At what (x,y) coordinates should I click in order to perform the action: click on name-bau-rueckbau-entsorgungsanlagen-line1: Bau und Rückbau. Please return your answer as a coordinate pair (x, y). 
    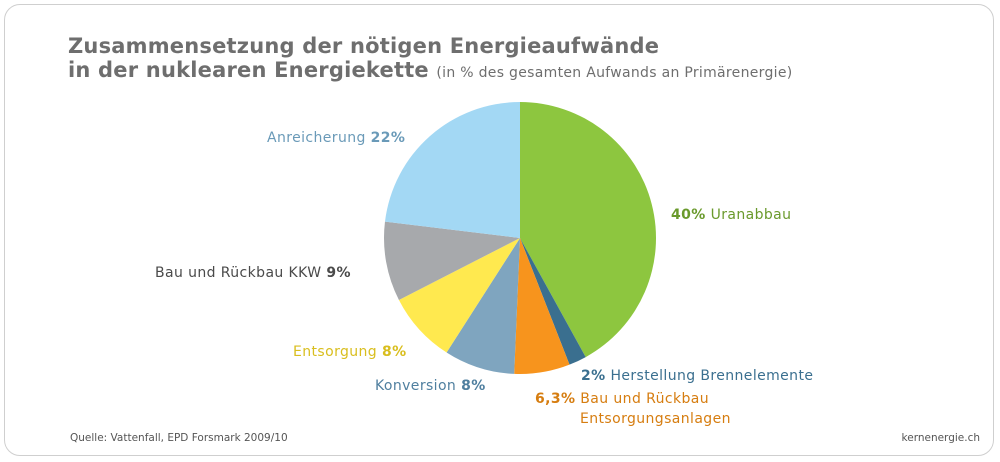
    Looking at the image, I should click on (645, 399).